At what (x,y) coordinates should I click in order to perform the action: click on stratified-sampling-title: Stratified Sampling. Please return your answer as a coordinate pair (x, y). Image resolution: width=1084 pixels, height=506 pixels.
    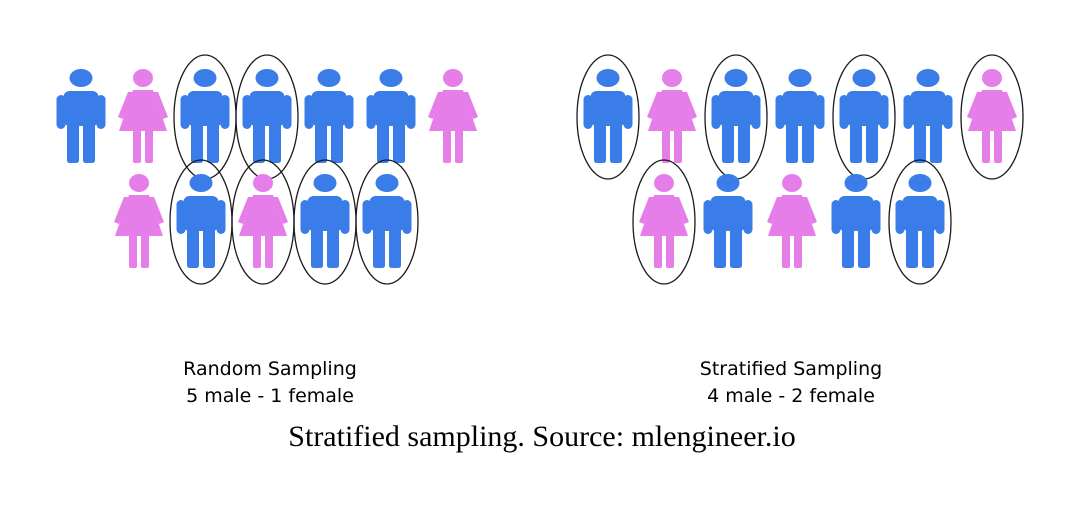
    Looking at the image, I should click on (791, 369).